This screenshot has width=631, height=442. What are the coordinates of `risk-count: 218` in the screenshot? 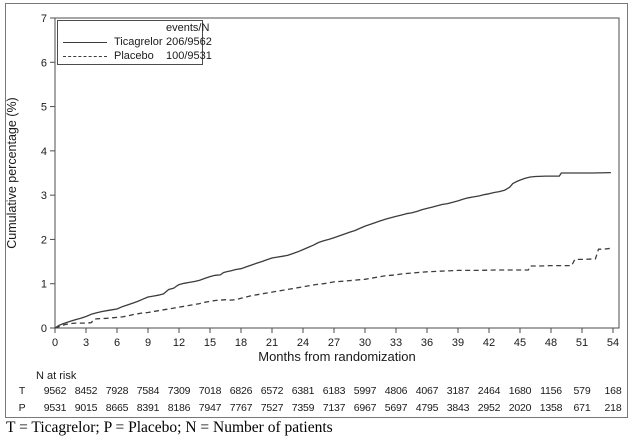 It's located at (613, 408).